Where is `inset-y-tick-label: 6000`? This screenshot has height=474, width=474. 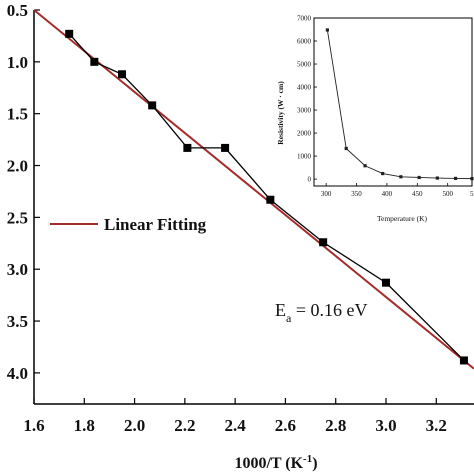 inset-y-tick-label: 6000 is located at coordinates (304, 42).